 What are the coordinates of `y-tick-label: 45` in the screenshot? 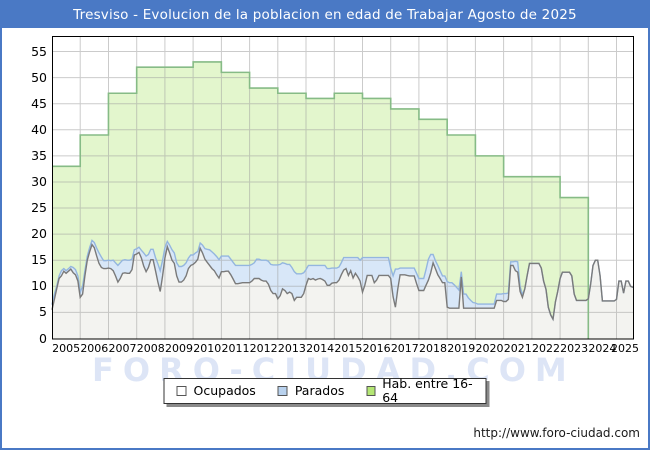 It's located at (39, 103).